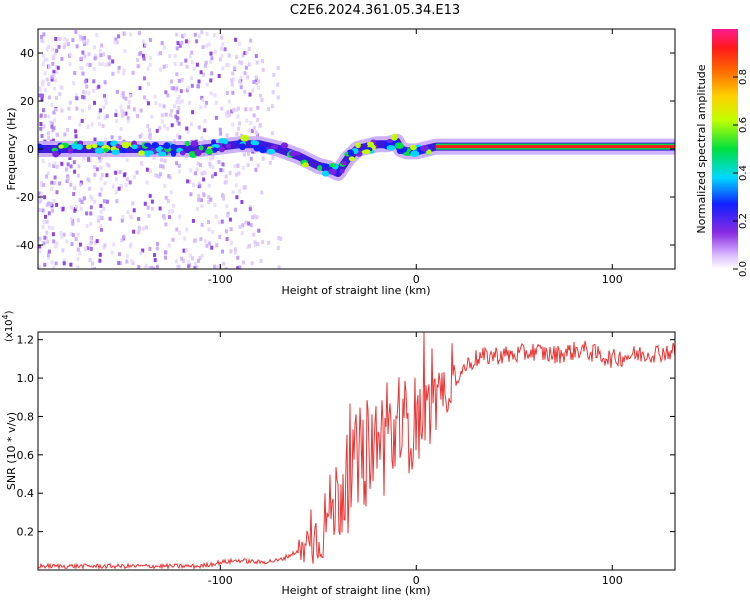 The width and height of the screenshot is (750, 600). Describe the element at coordinates (30, 149) in the screenshot. I see `spectrogram-ytick-label: 0` at that location.